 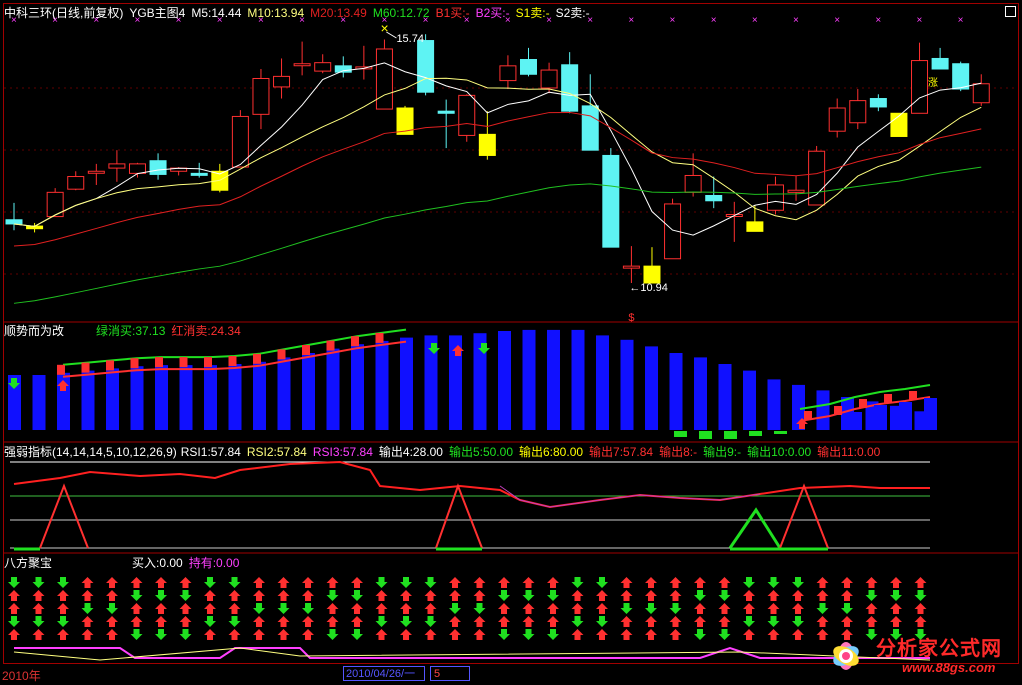 I want to click on footer-date-box: 2010/04/26/一, so click(x=384, y=673).